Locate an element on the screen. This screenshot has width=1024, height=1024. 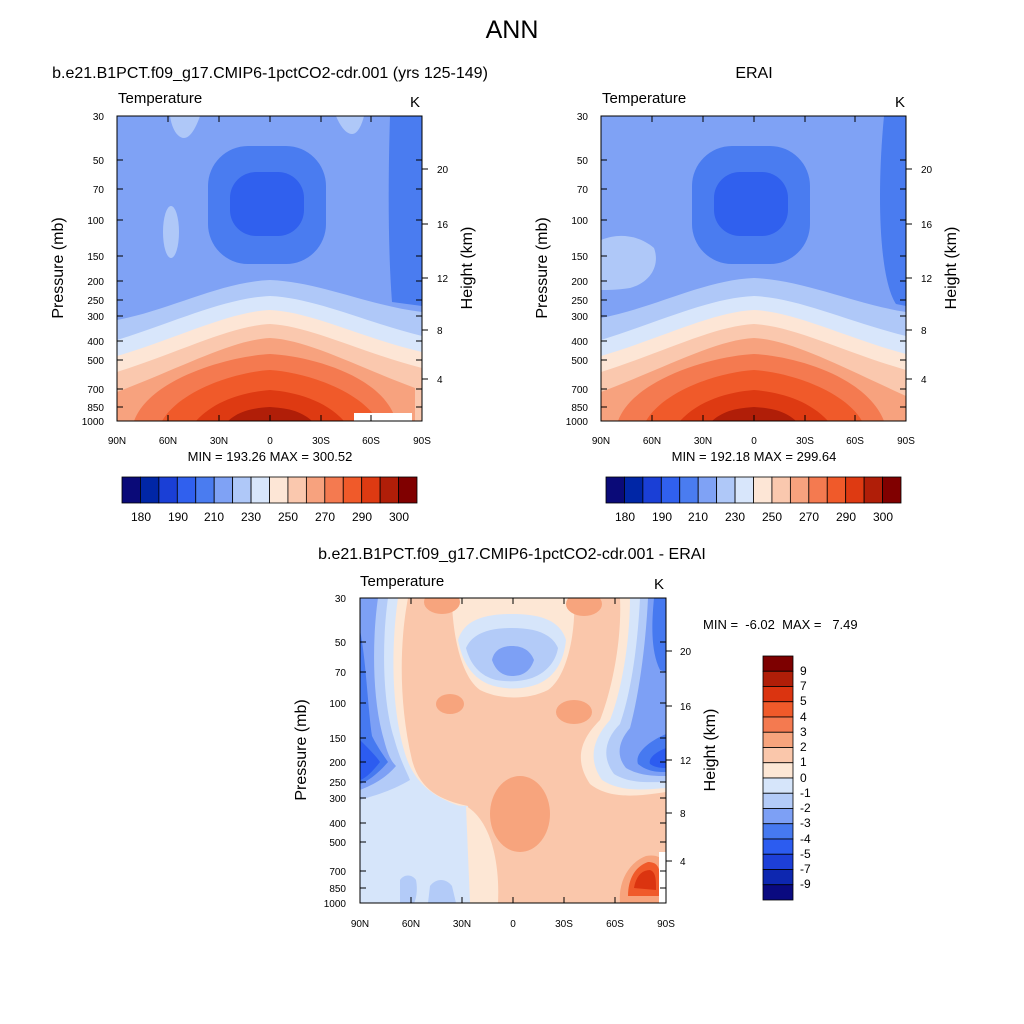
y-tick-label: 50 is located at coordinates (583, 161).